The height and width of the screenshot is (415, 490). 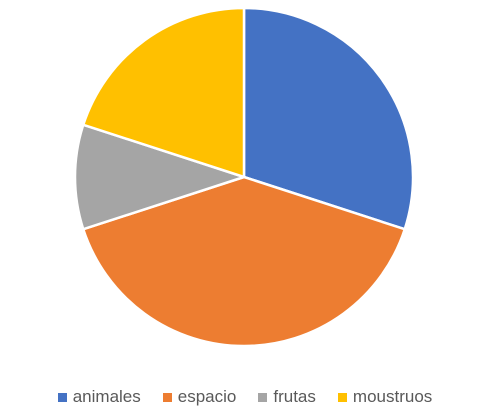 I want to click on legend-item-animales: animales, so click(x=99, y=397).